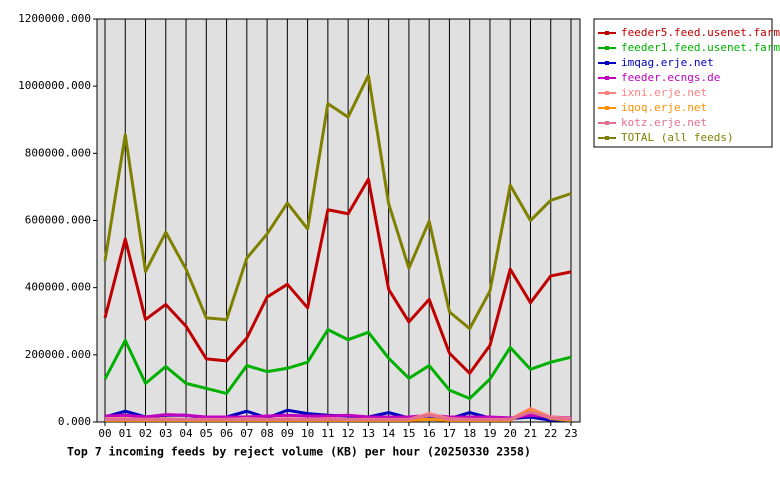 The width and height of the screenshot is (780, 480). I want to click on x-tick-label: 13, so click(368, 433).